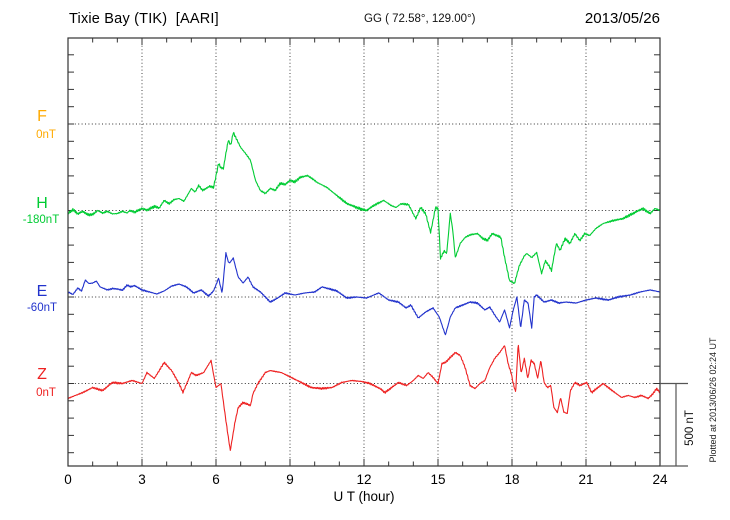 The image size is (730, 520). I want to click on x-tick-label-3: 3, so click(142, 479).